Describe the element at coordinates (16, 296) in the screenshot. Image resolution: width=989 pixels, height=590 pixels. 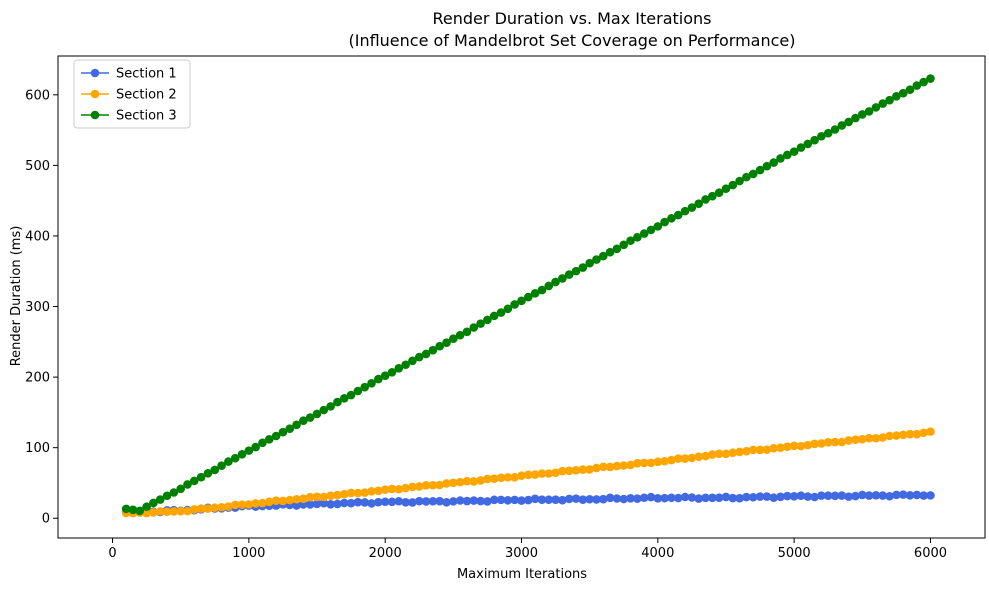
I see `y-axis-label: Render Duration (ms)` at that location.